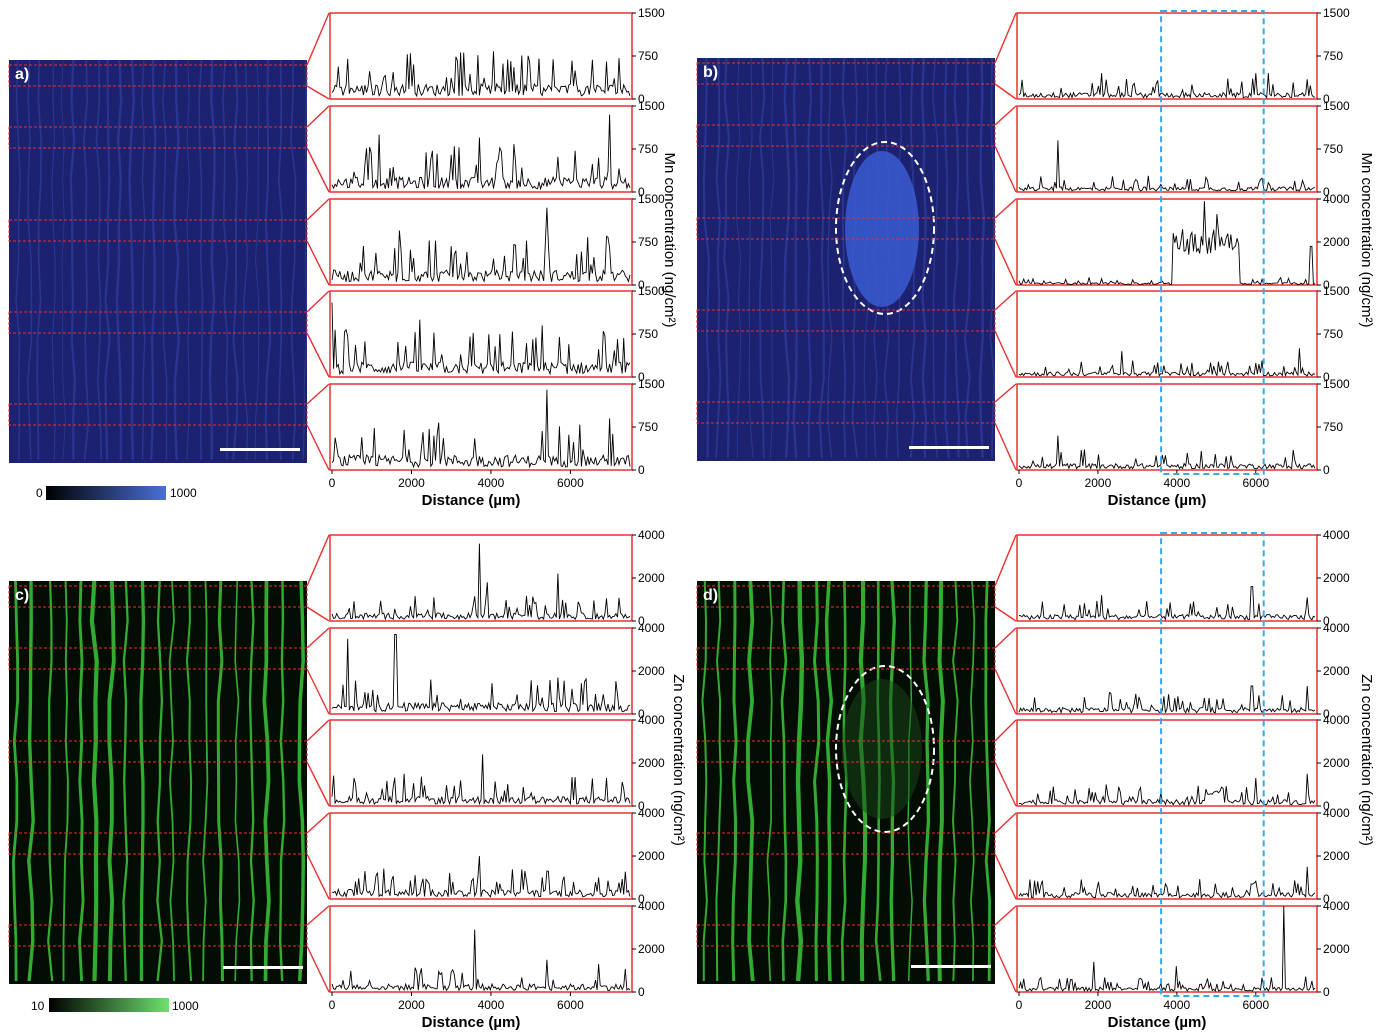 Image resolution: width=1386 pixels, height=1035 pixels. I want to click on map-feature, so click(882, 229).